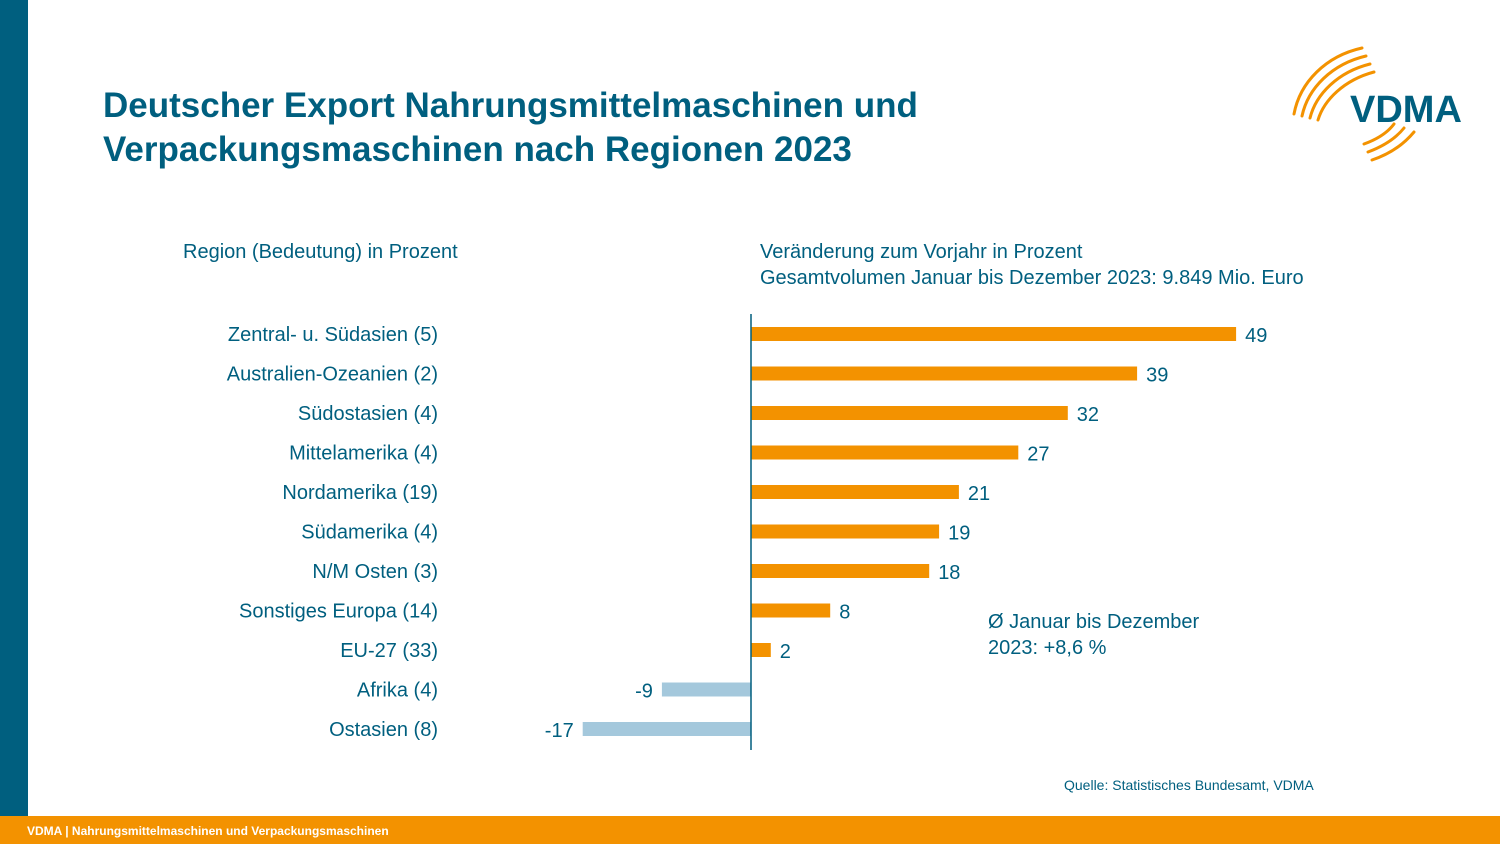 The image size is (1500, 846). I want to click on data-label: -17, so click(559, 731).